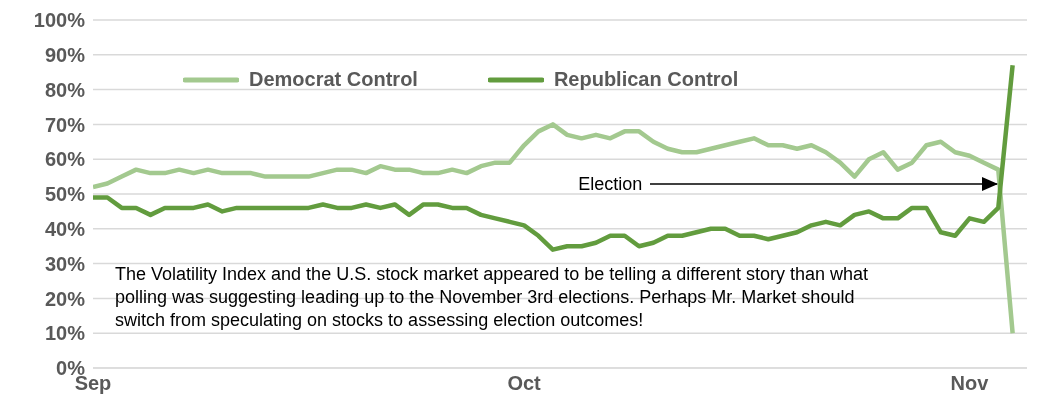  I want to click on annotation: Election, so click(610, 183).